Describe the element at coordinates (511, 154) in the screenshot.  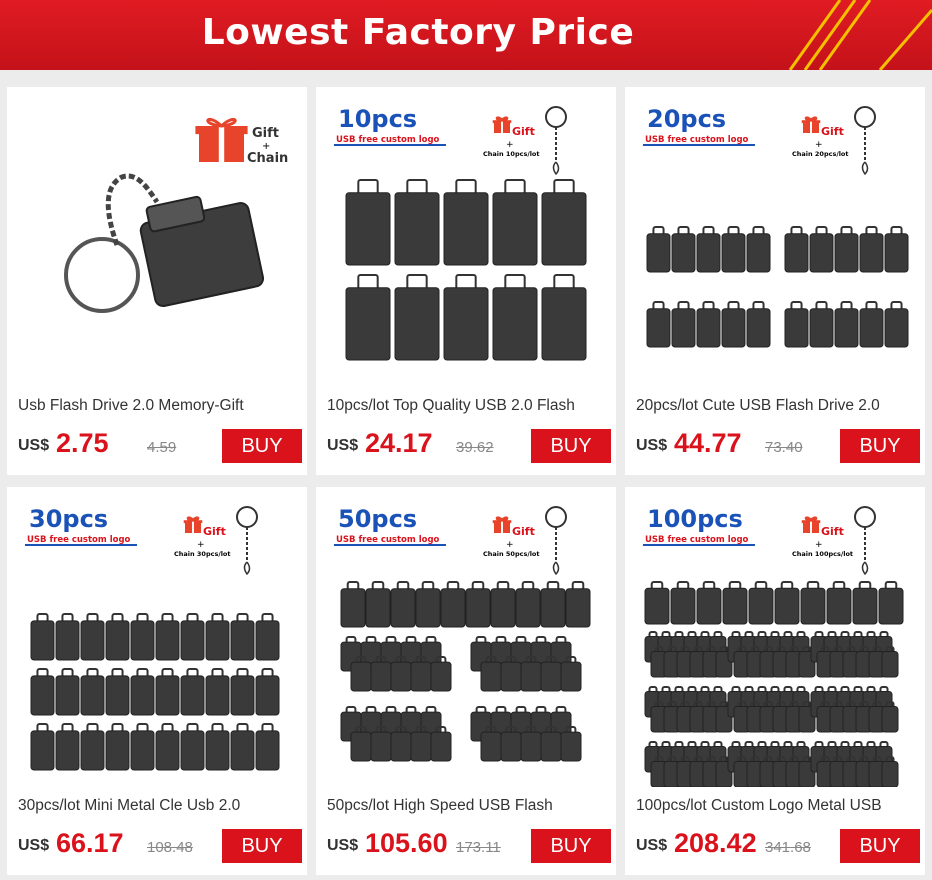
I see `chain-note: Chain 10pcs/lot` at that location.